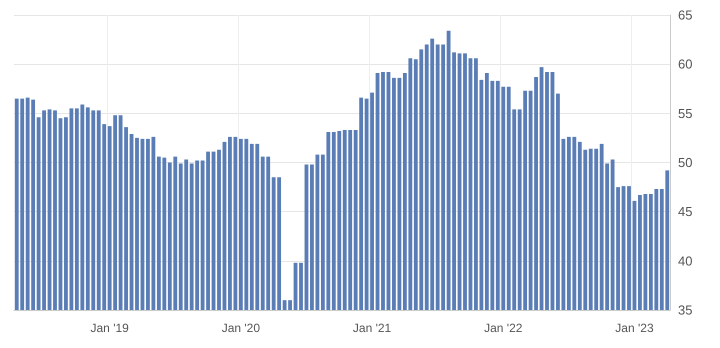 This screenshot has height=348, width=720. Describe the element at coordinates (685, 260) in the screenshot. I see `y-tick-label: 40` at that location.